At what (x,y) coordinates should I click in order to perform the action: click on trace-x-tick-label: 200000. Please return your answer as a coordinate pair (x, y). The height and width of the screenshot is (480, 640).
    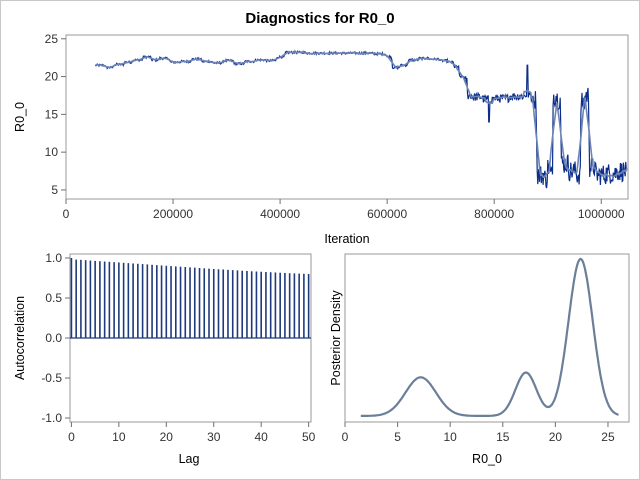
    Looking at the image, I should click on (173, 214).